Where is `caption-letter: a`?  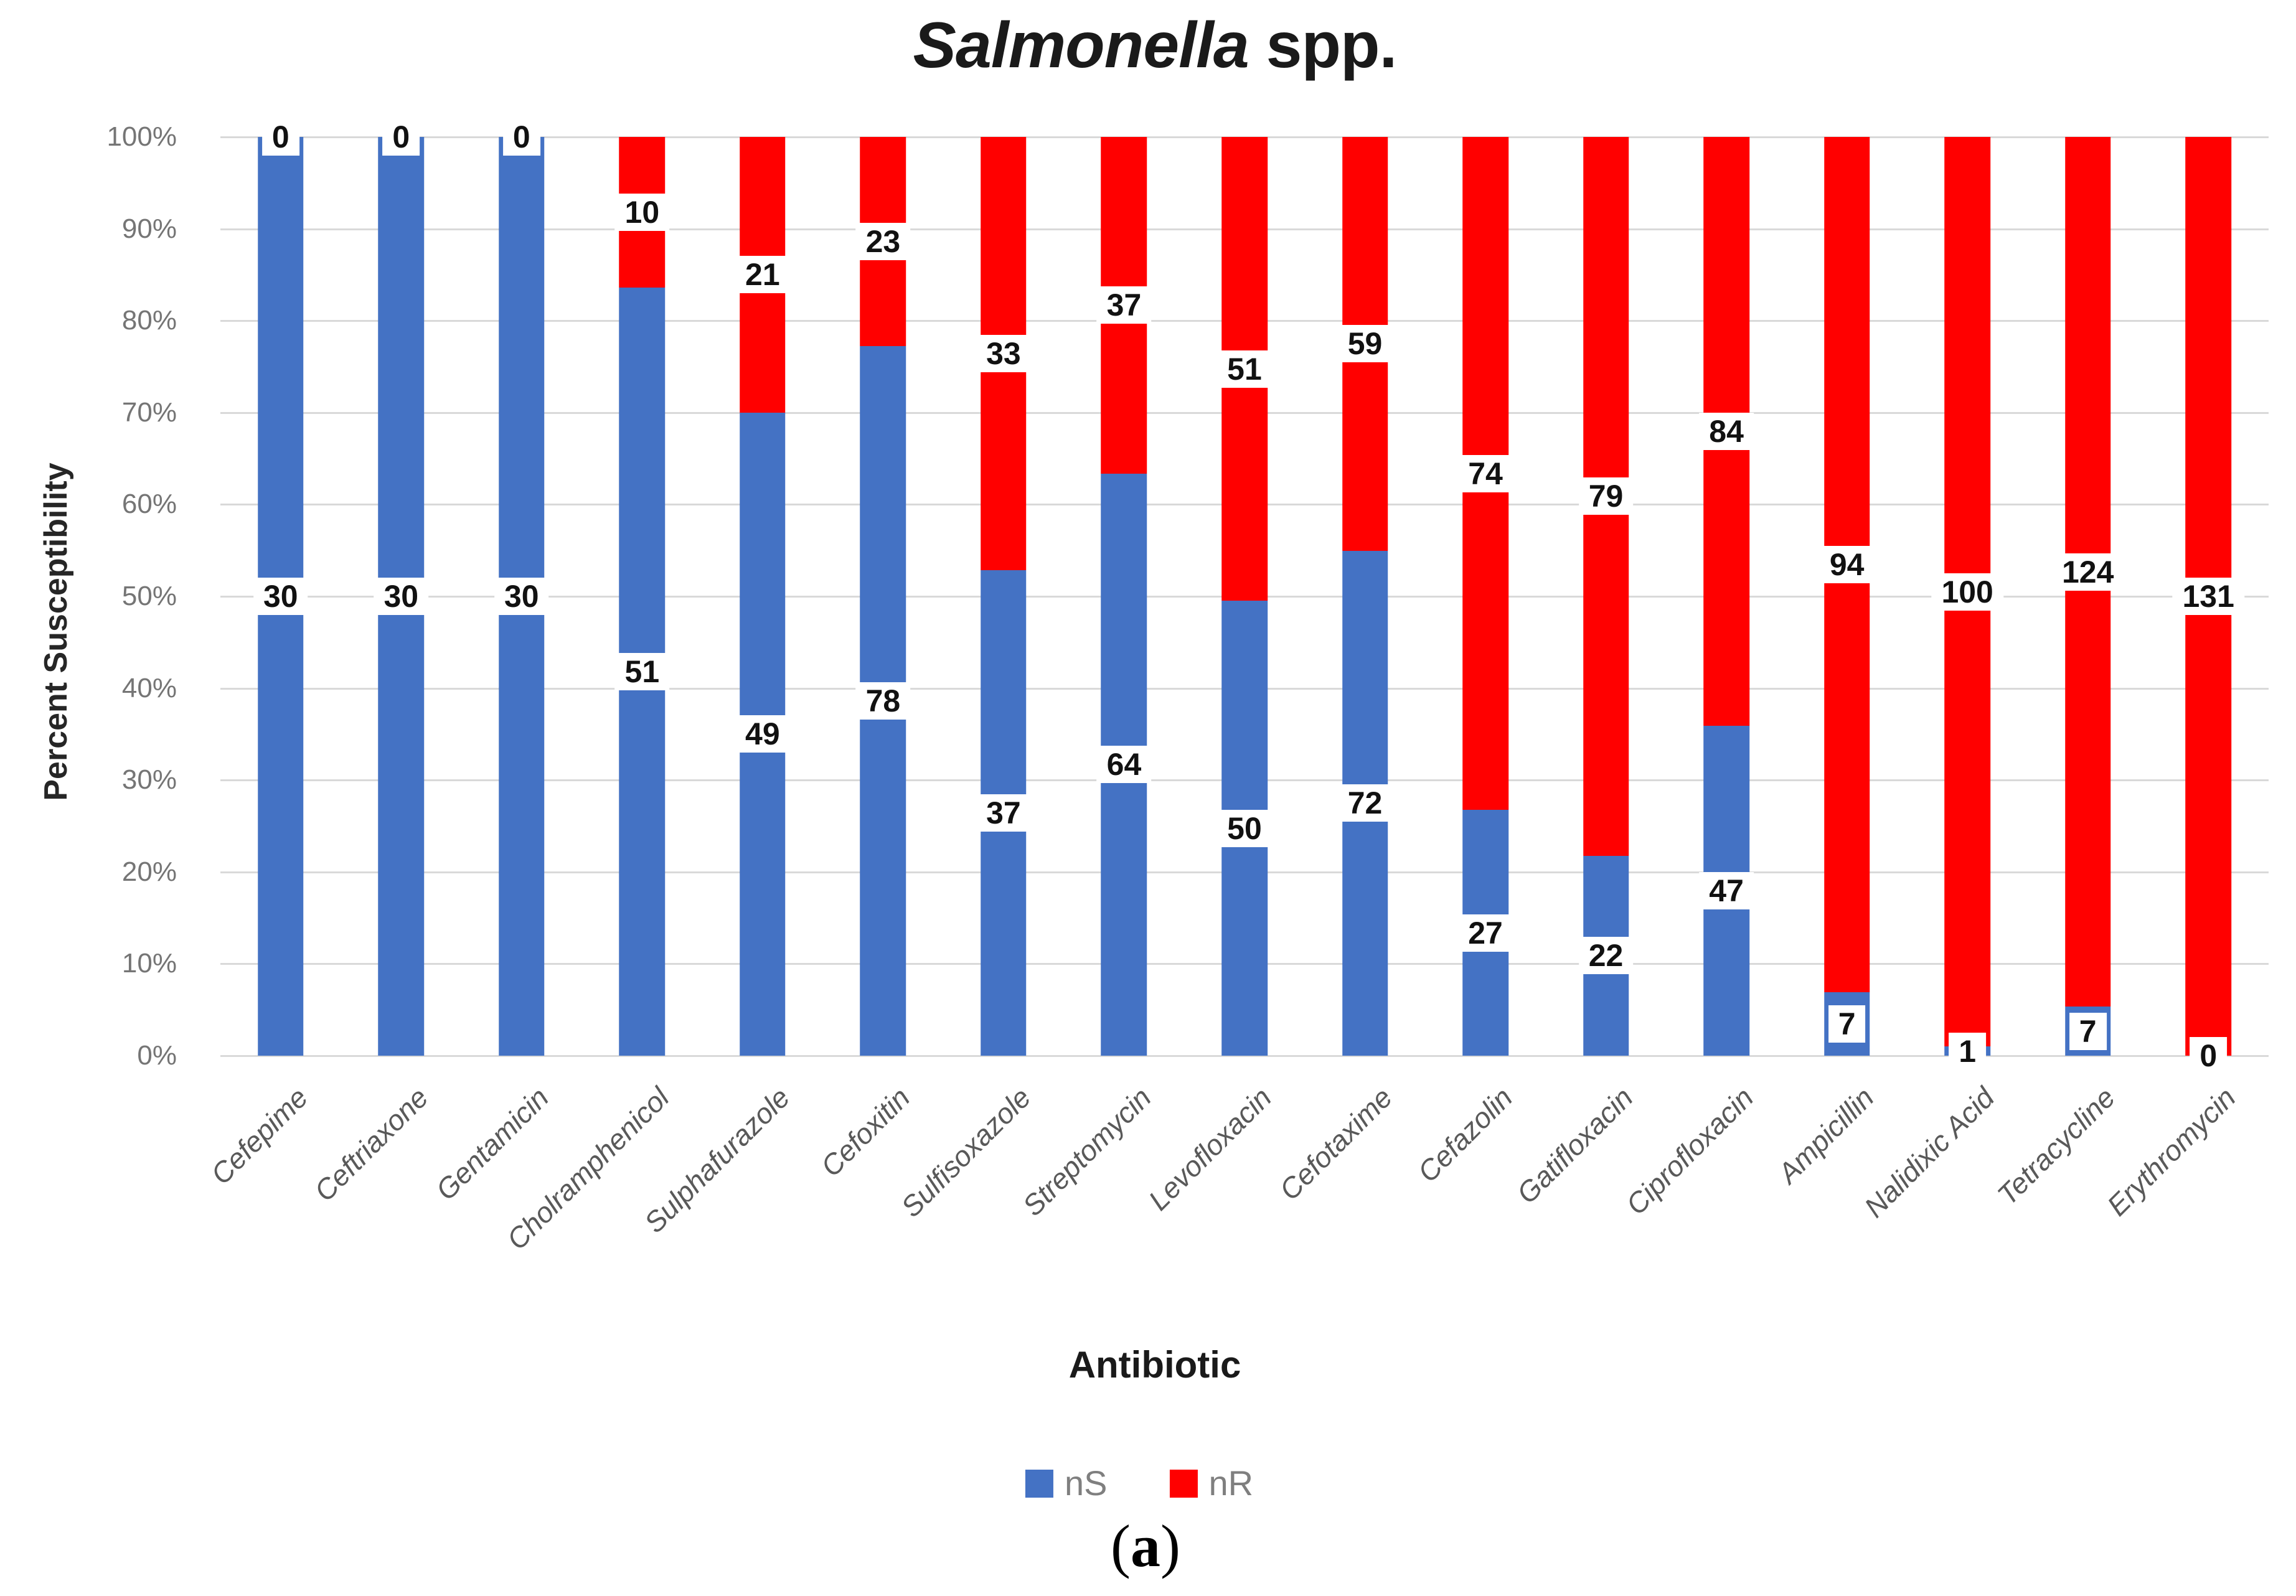 caption-letter: a is located at coordinates (1145, 1546).